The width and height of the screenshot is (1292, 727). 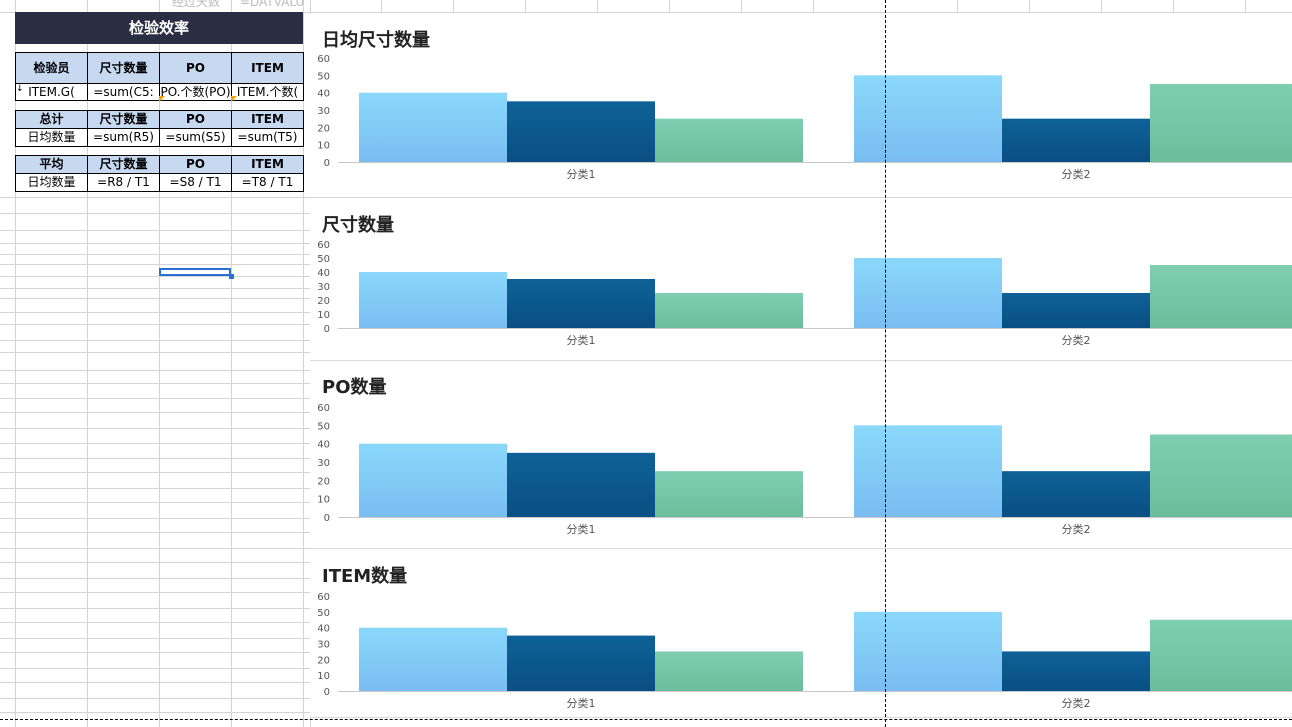 I want to click on average-value-cell: =T8 / T1, so click(x=267, y=182).